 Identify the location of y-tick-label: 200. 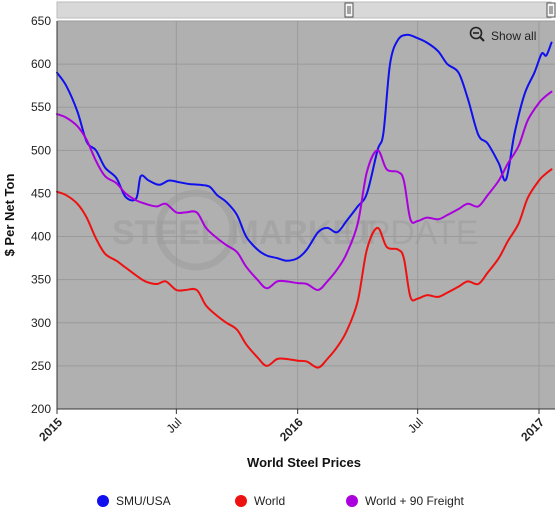
(41, 409).